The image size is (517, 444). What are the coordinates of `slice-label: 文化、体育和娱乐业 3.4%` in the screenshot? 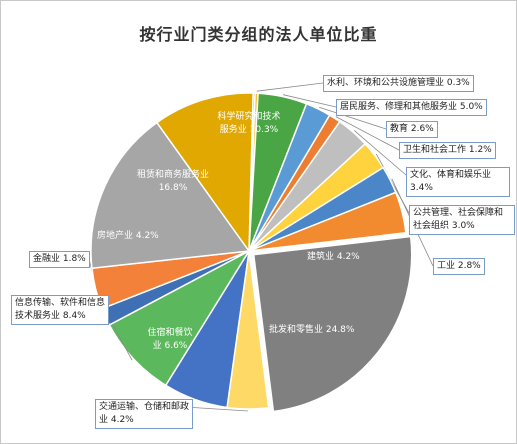 It's located at (458, 182).